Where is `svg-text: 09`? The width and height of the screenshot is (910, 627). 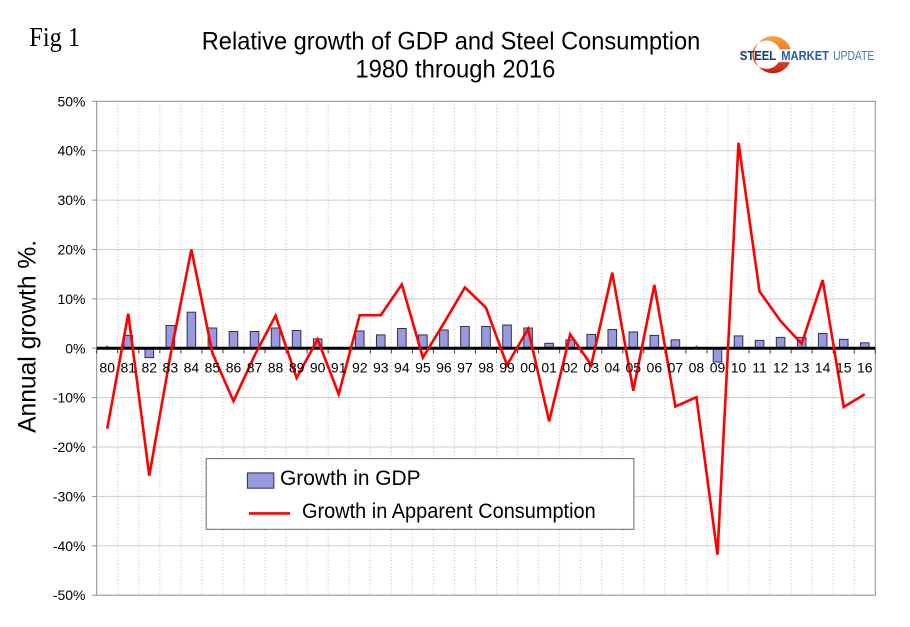
svg-text: 09 is located at coordinates (718, 367).